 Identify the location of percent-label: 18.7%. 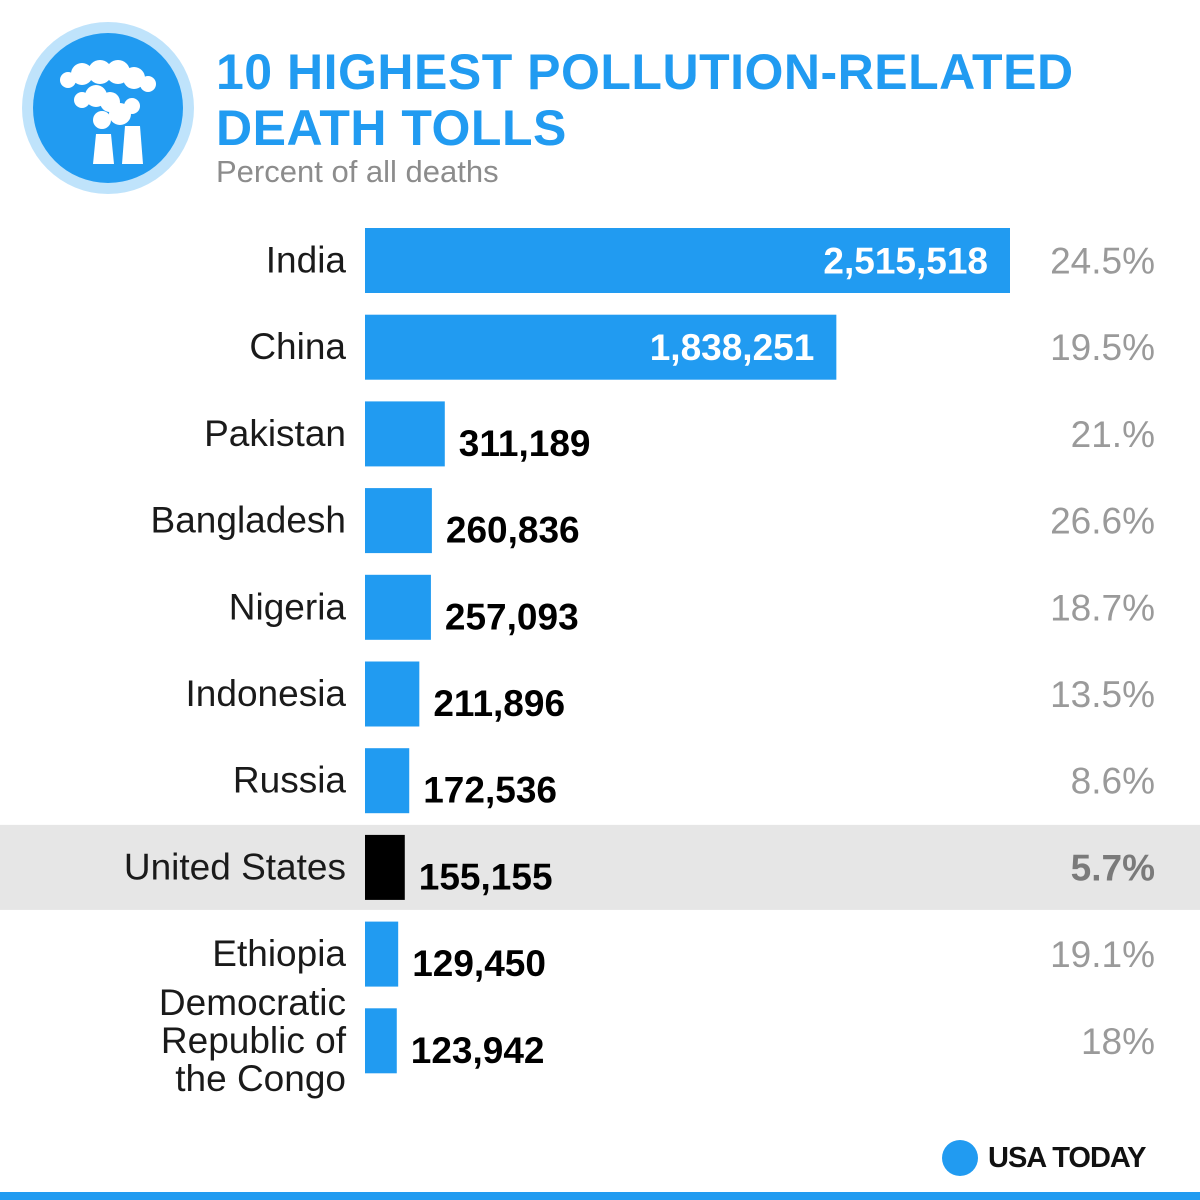
(1102, 607).